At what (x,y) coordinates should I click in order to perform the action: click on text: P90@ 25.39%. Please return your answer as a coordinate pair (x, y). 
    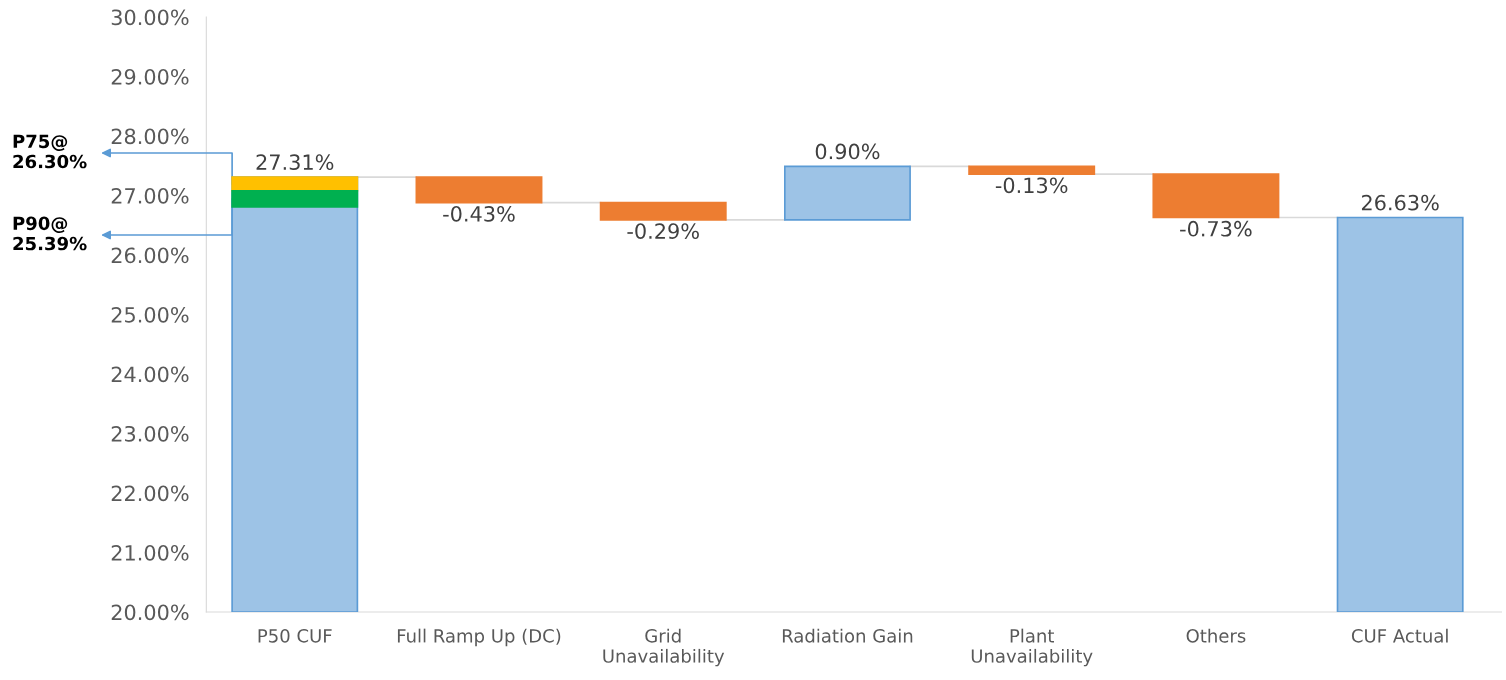
    Looking at the image, I should click on (50, 233).